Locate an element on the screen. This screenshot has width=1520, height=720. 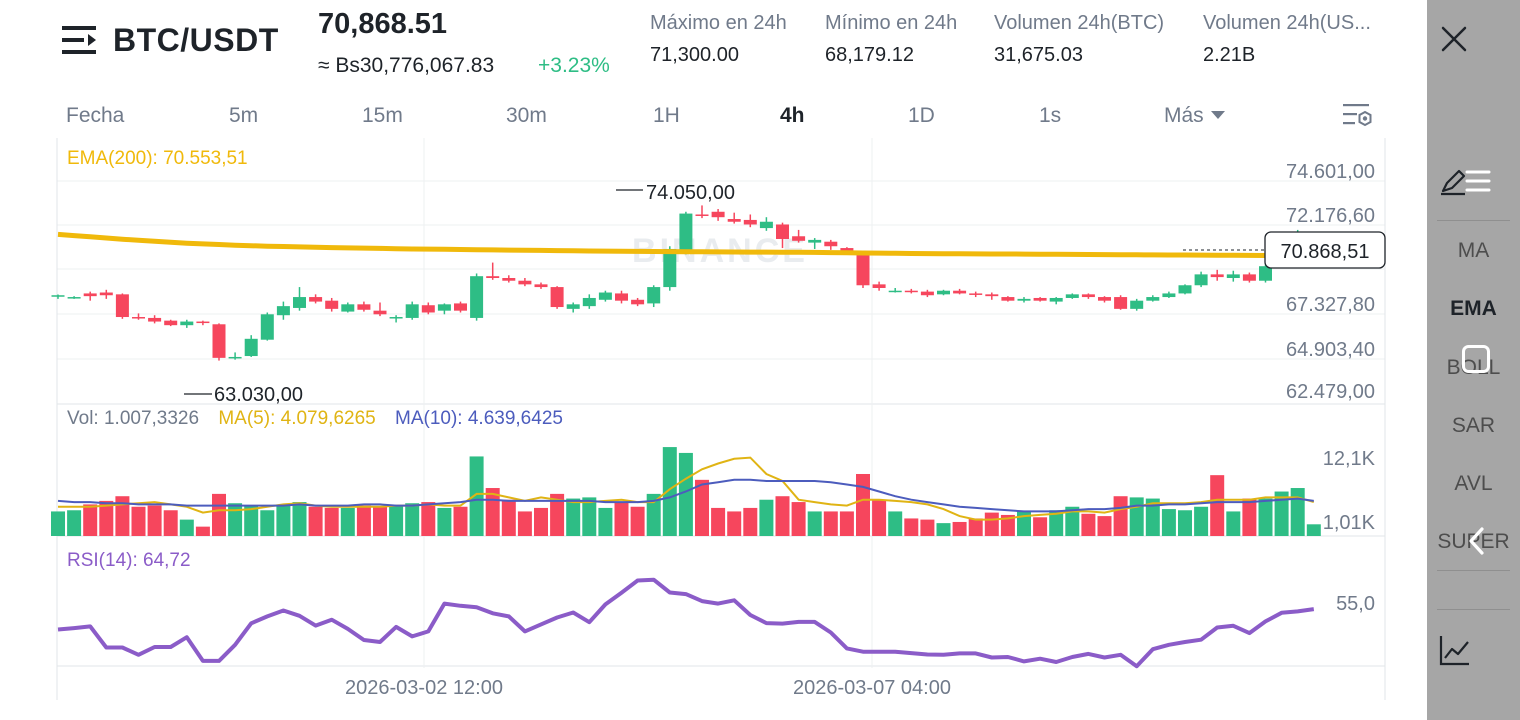
tab-more: Más is located at coordinates (1194, 116).